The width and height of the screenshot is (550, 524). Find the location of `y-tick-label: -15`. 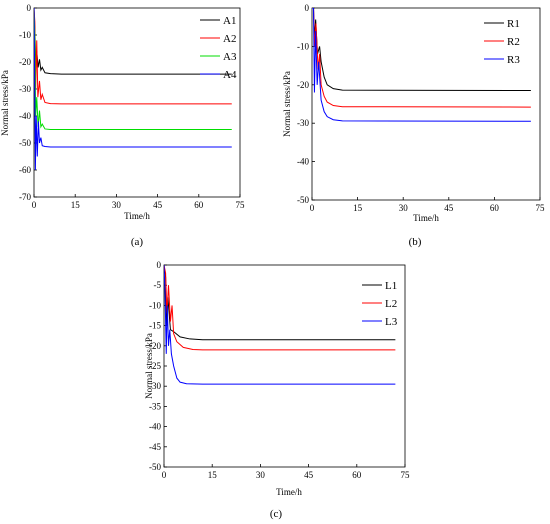

y-tick-label: -15 is located at coordinates (155, 326).